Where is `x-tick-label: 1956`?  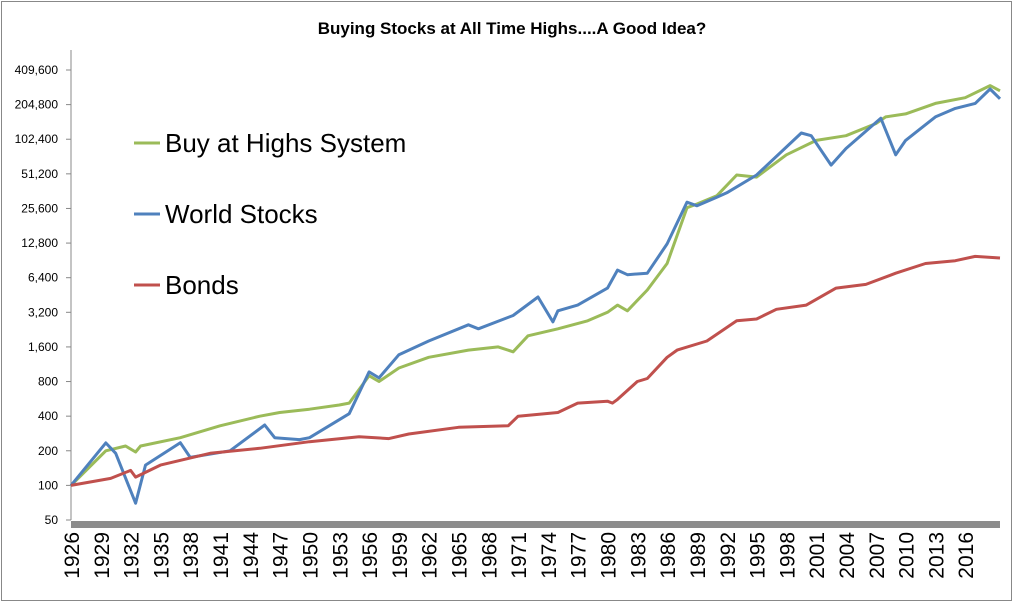 x-tick-label: 1956 is located at coordinates (370, 555).